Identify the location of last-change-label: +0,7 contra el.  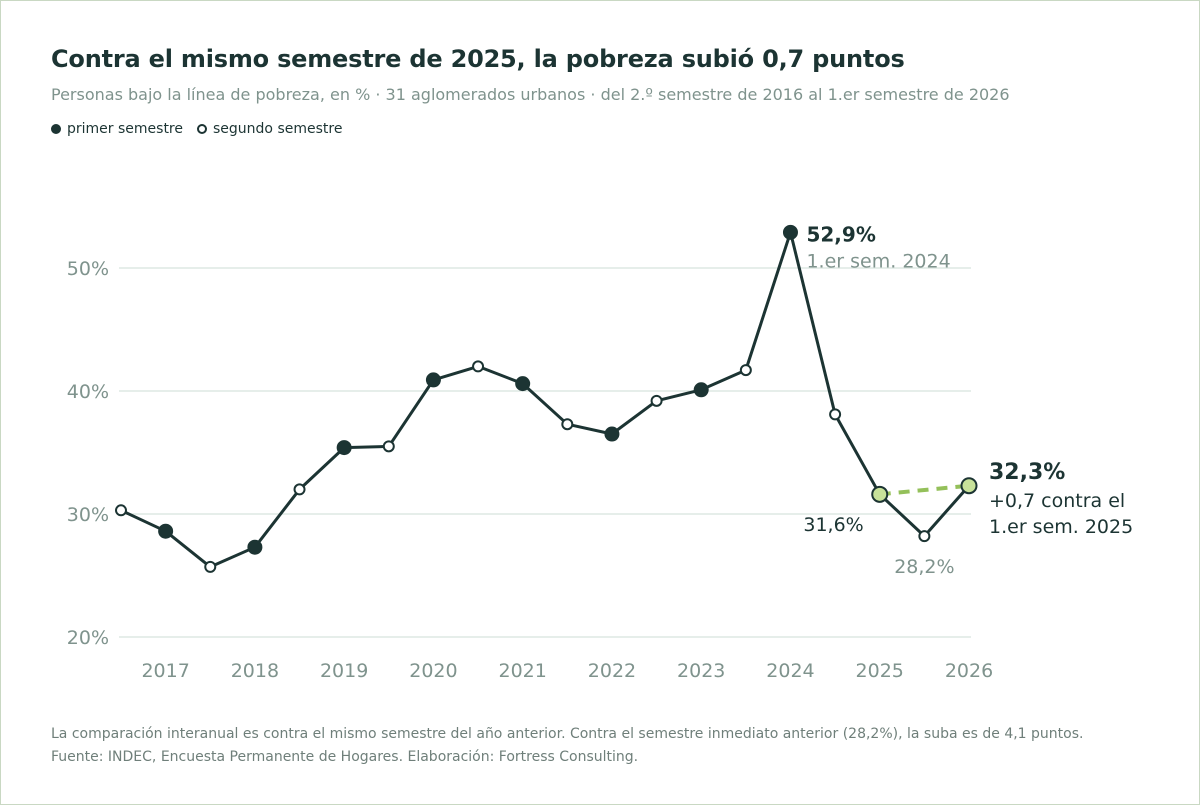
(1057, 501).